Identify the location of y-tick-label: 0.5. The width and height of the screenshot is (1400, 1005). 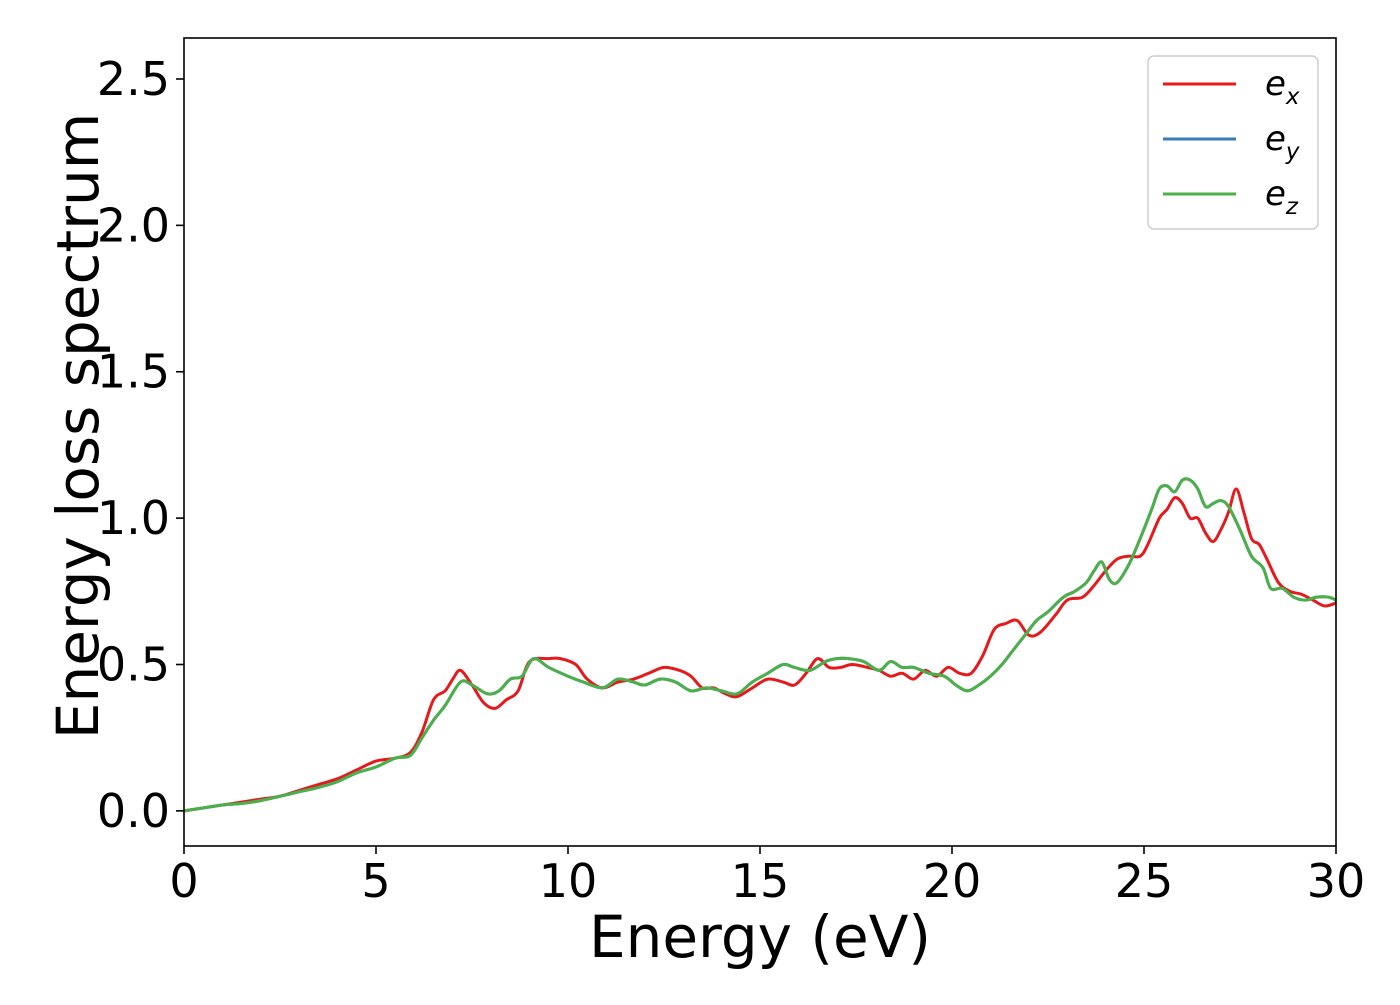
(133, 664).